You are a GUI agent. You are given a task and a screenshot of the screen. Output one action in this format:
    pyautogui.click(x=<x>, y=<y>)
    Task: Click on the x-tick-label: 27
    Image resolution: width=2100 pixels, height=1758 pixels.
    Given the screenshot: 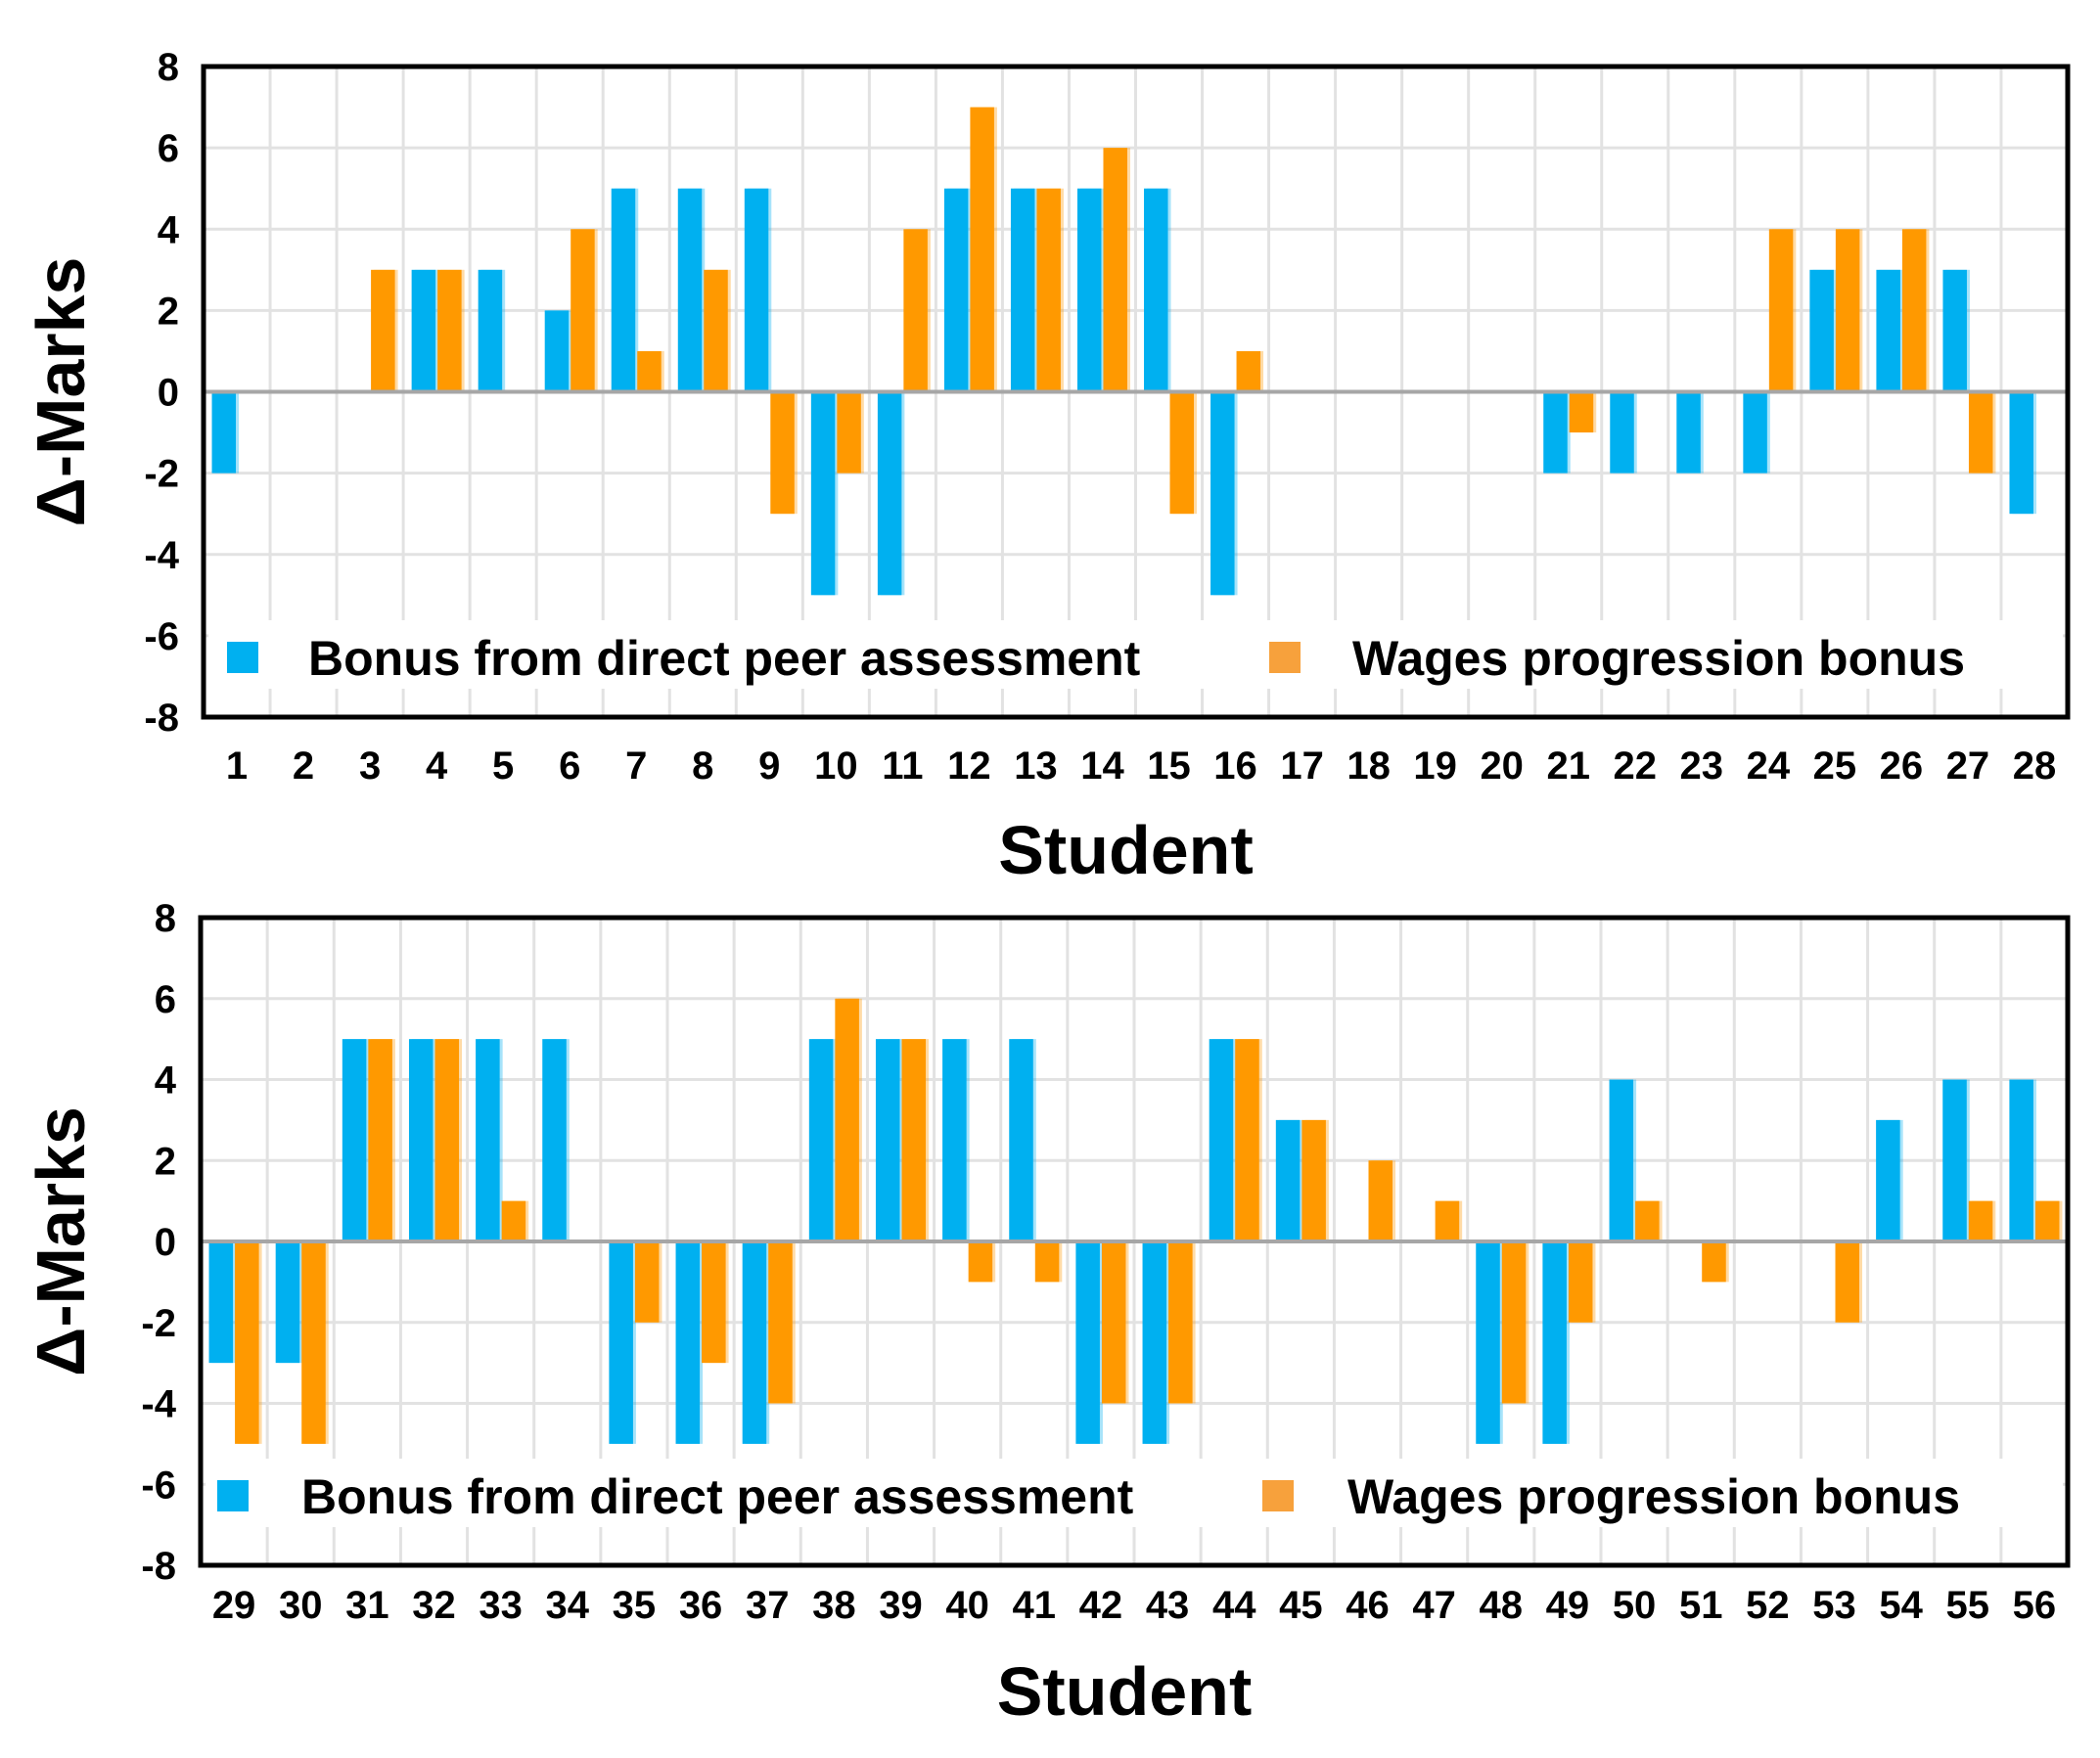 What is the action you would take?
    pyautogui.click(x=1968, y=766)
    